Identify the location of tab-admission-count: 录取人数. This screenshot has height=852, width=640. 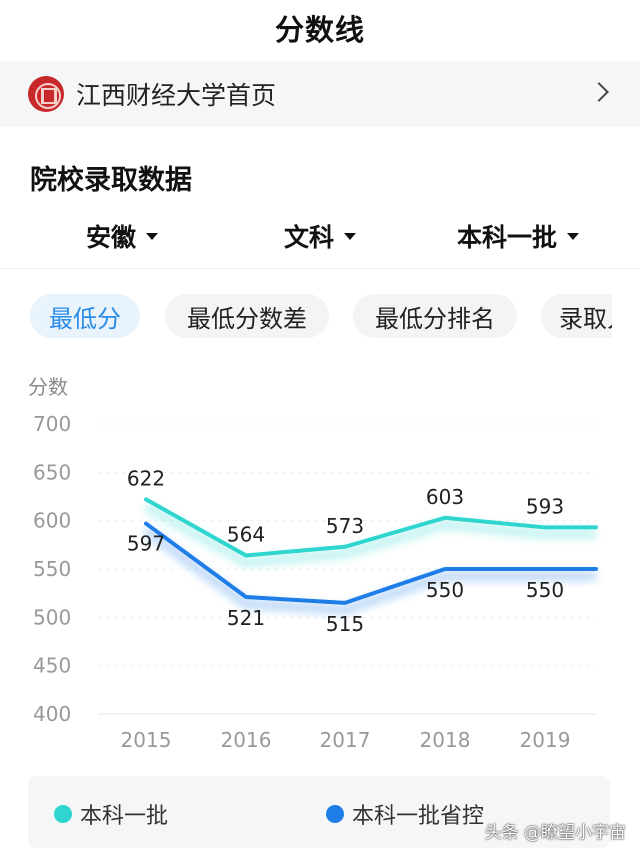
(576, 316).